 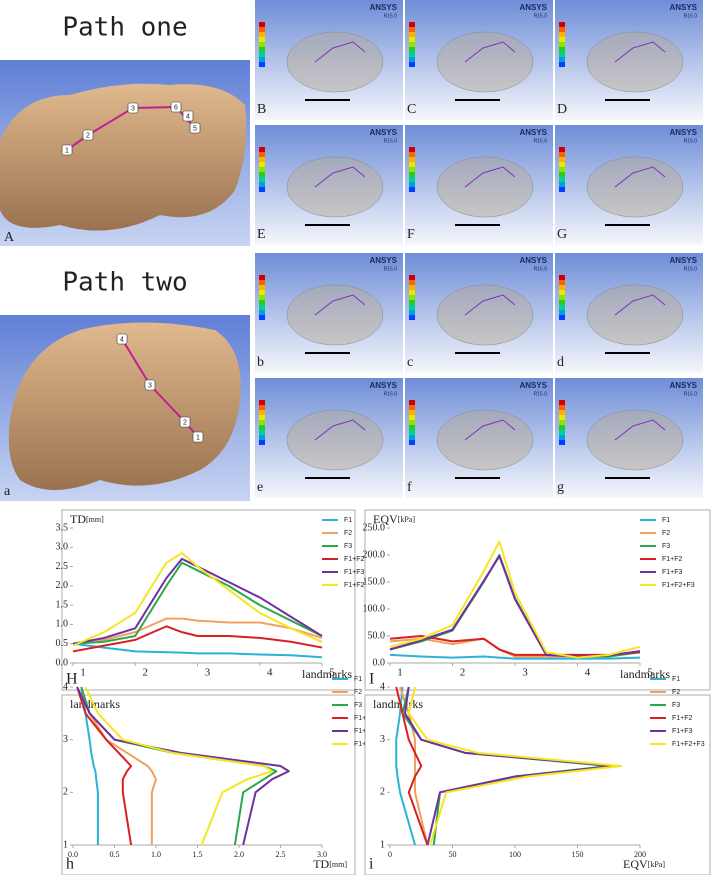 What do you see at coordinates (354, 572) in the screenshot?
I see `legend-label: F1+F3` at bounding box center [354, 572].